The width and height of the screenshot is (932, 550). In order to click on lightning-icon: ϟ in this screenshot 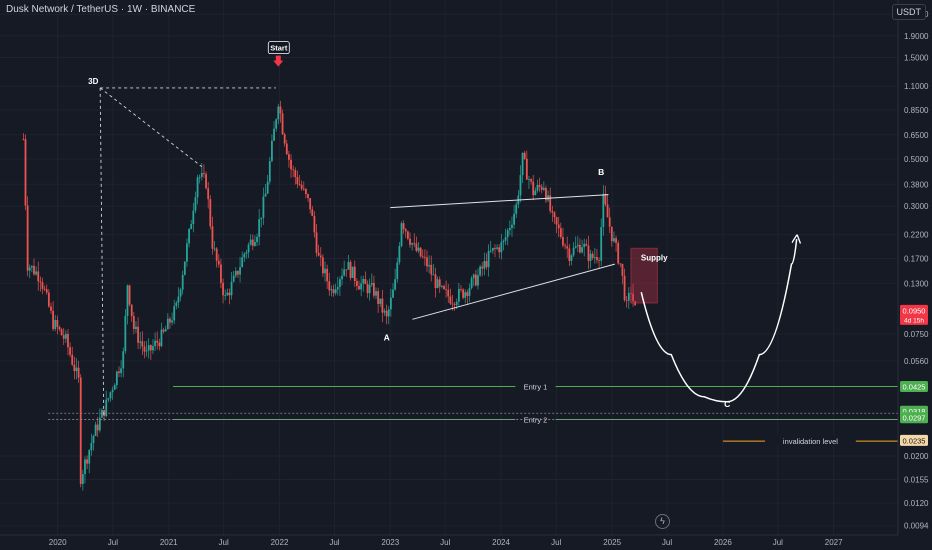, I will do `click(662, 521)`.